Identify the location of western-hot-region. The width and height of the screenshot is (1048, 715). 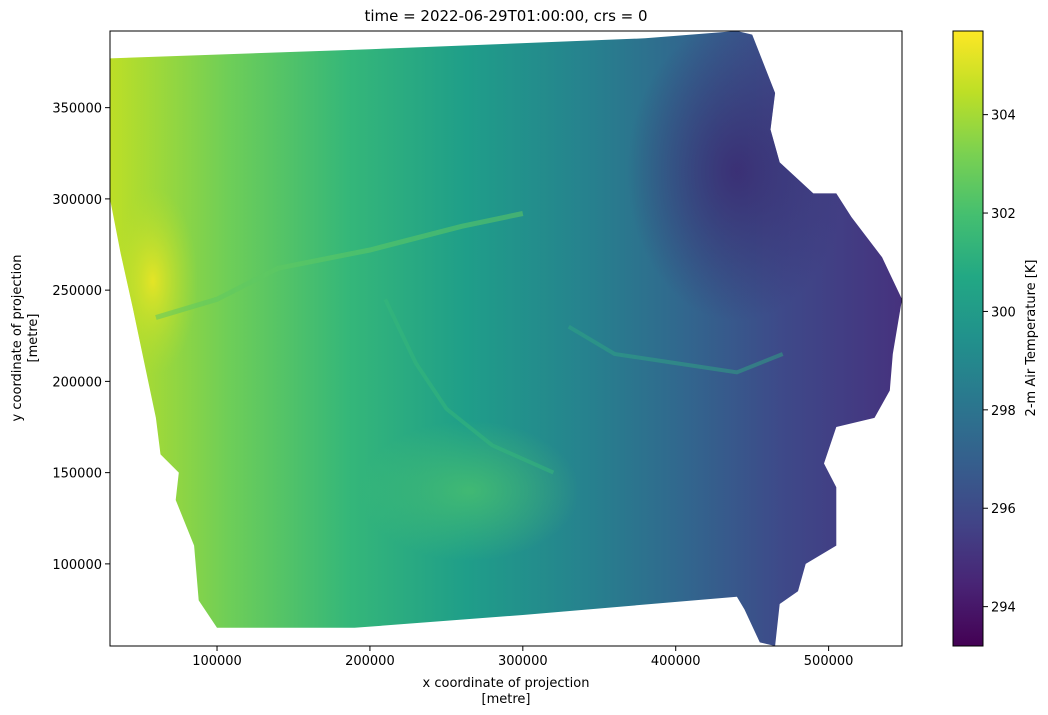
(154, 281).